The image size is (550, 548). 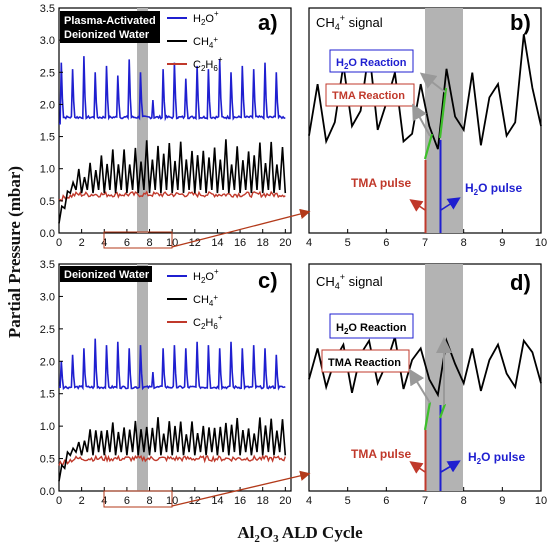 I want to click on a-xtick-label: 18, so click(x=263, y=243).